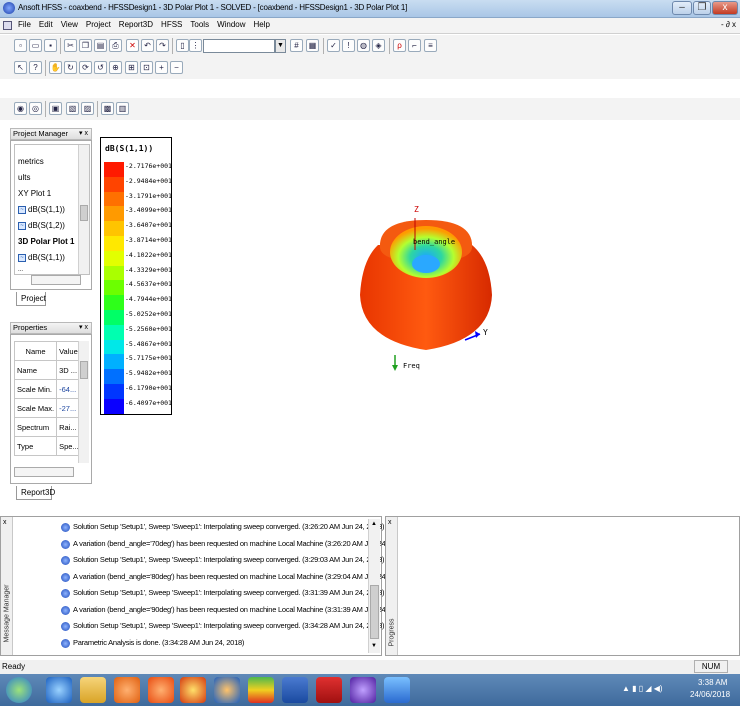 The width and height of the screenshot is (740, 706). Describe the element at coordinates (45, 24) in the screenshot. I see `menu-edit: Edit` at that location.